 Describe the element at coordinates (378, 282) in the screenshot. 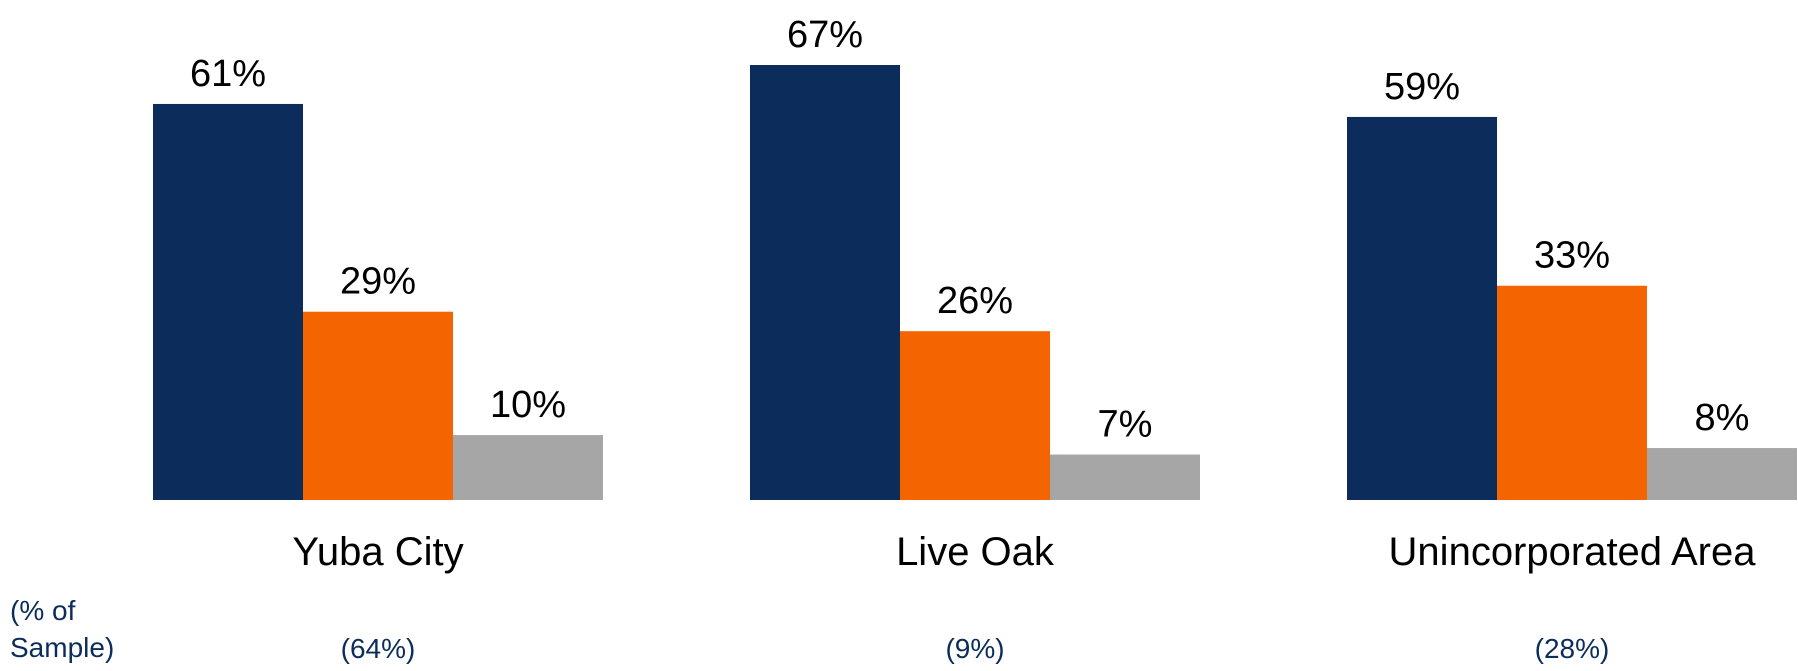

I see `bar-value-label: 29%` at that location.